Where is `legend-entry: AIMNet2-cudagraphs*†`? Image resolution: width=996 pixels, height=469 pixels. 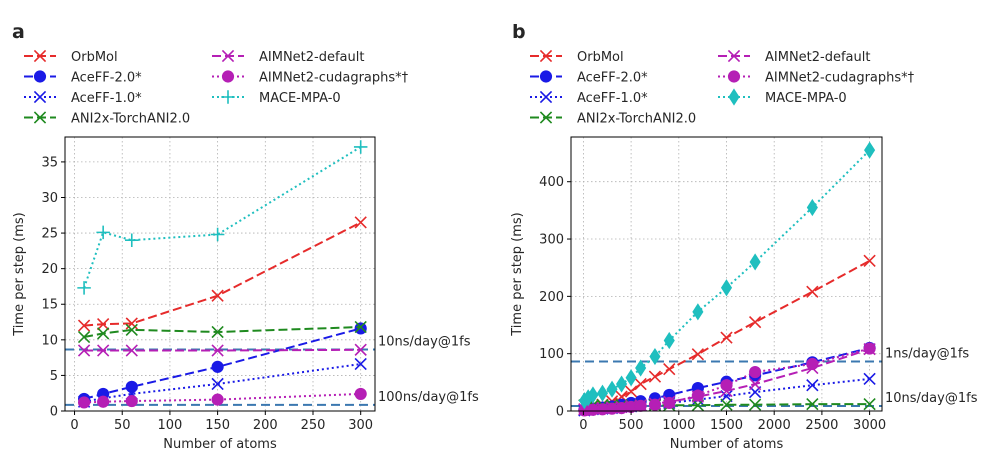
legend-entry: AIMNet2-cudagraphs*† is located at coordinates (310, 78).